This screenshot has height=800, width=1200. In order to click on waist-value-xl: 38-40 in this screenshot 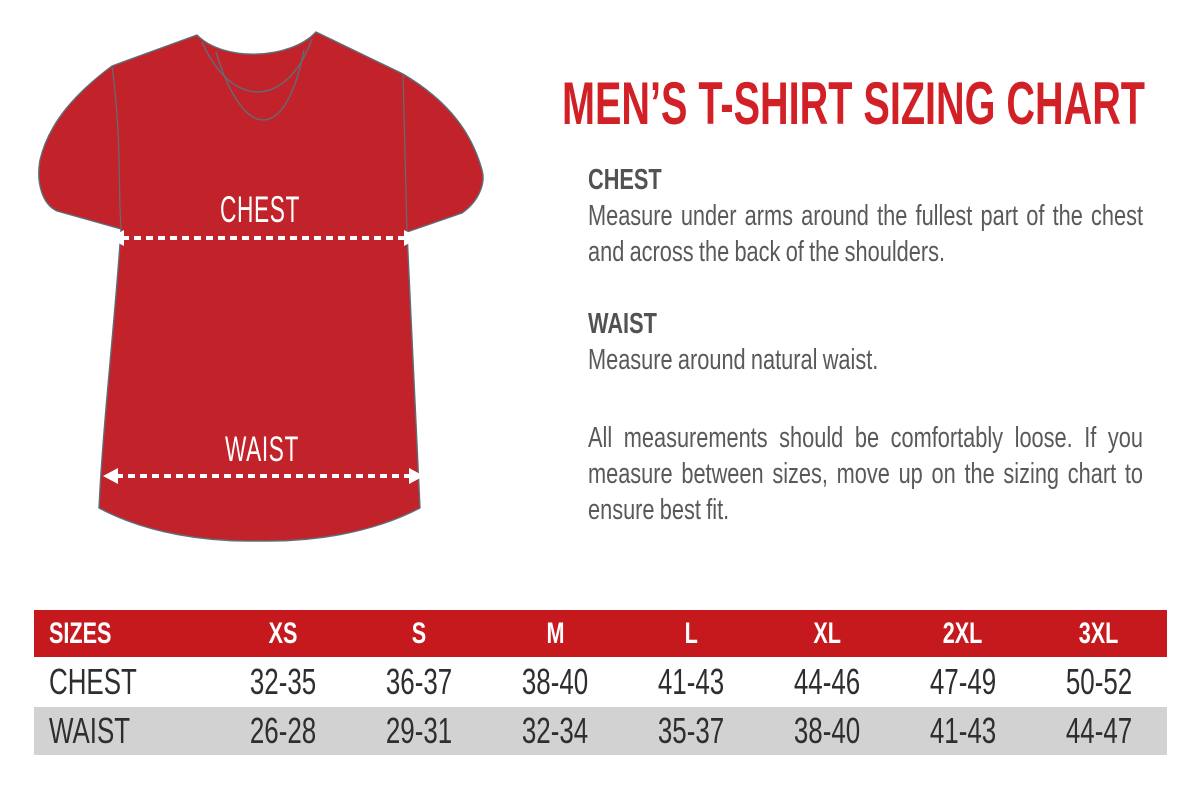, I will do `click(827, 730)`.